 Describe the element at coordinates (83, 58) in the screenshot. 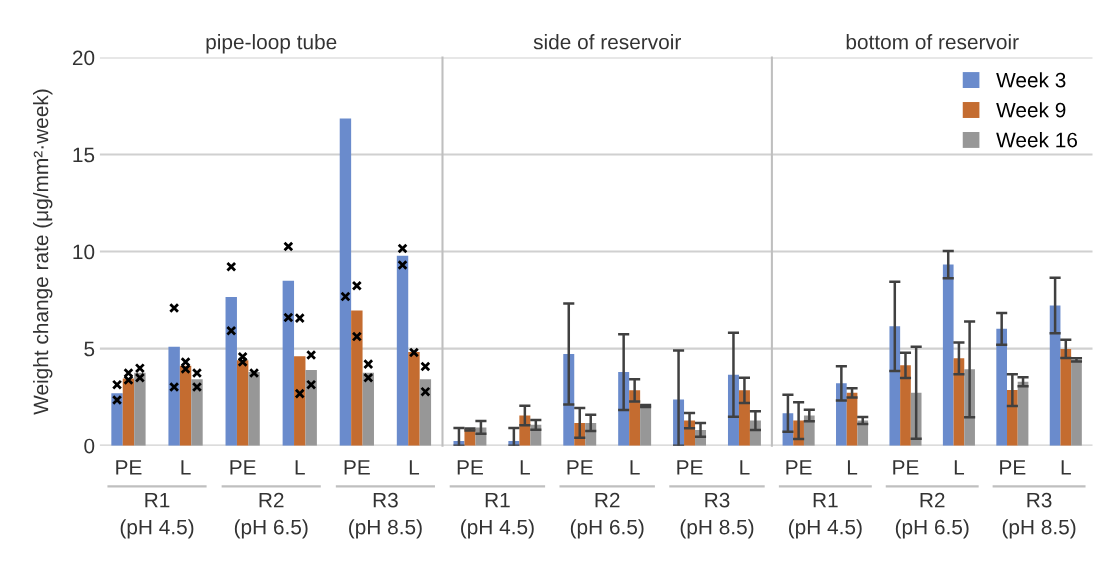

I see `y-tick-label: 20` at that location.